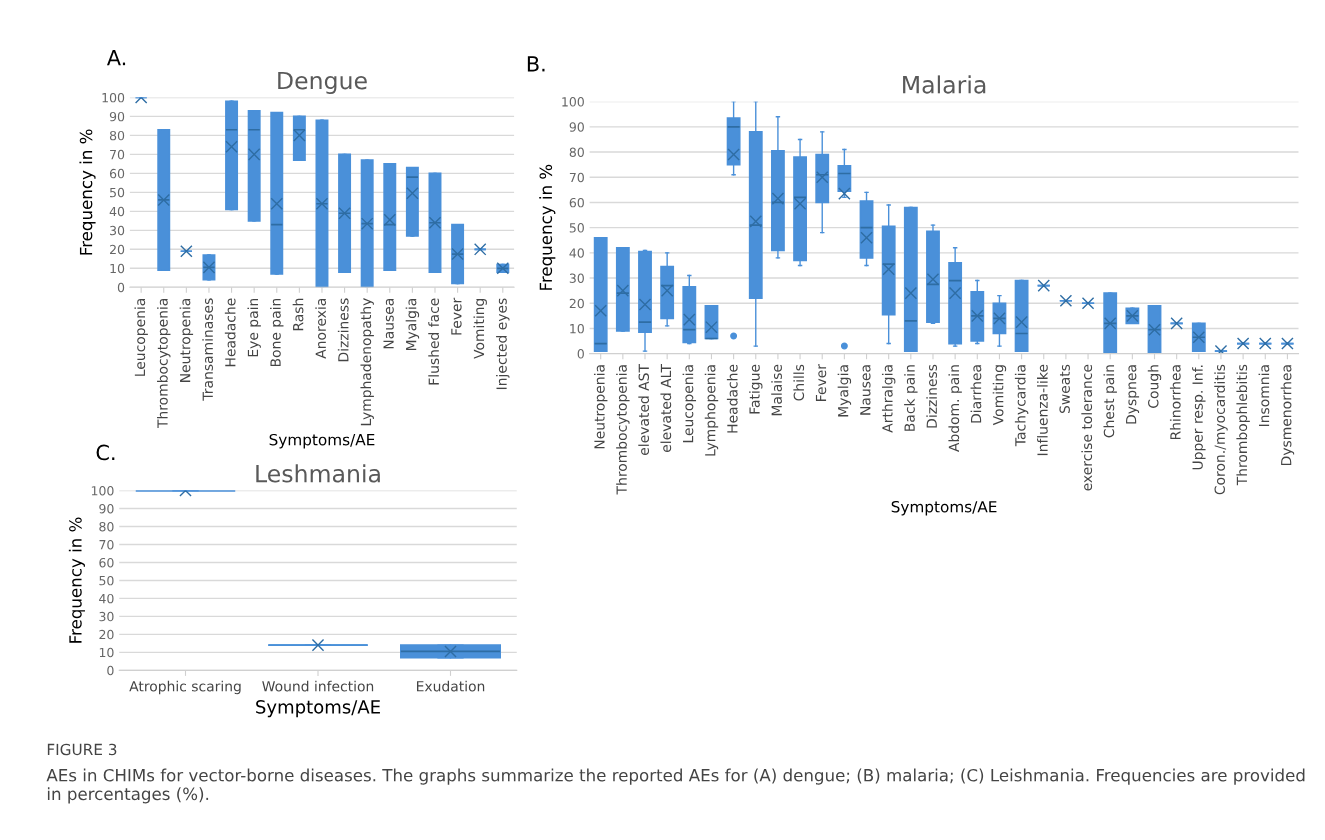 Image resolution: width=1325 pixels, height=840 pixels. What do you see at coordinates (1021, 406) in the screenshot?
I see `x-tick-label: Tachycardia` at bounding box center [1021, 406].